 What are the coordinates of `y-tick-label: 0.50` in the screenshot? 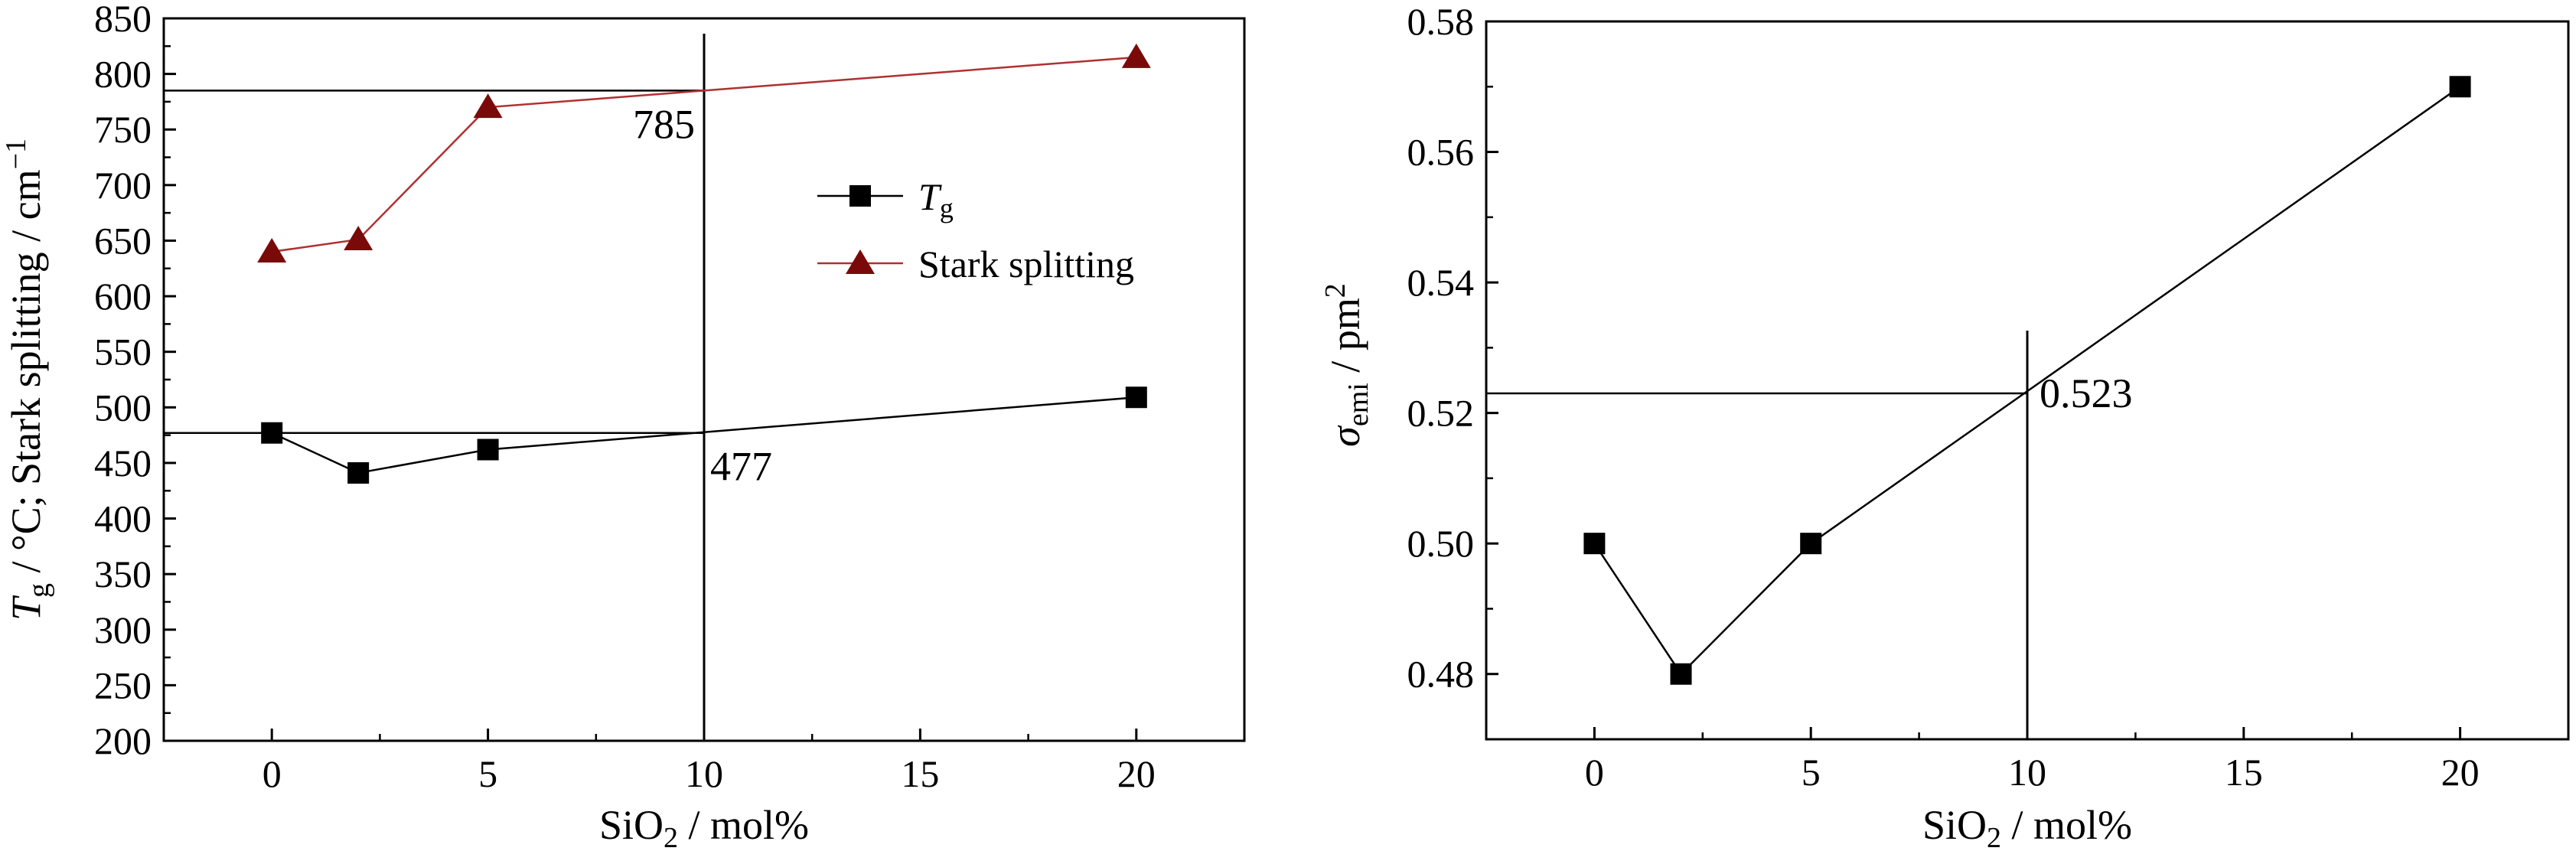 It's located at (1441, 543).